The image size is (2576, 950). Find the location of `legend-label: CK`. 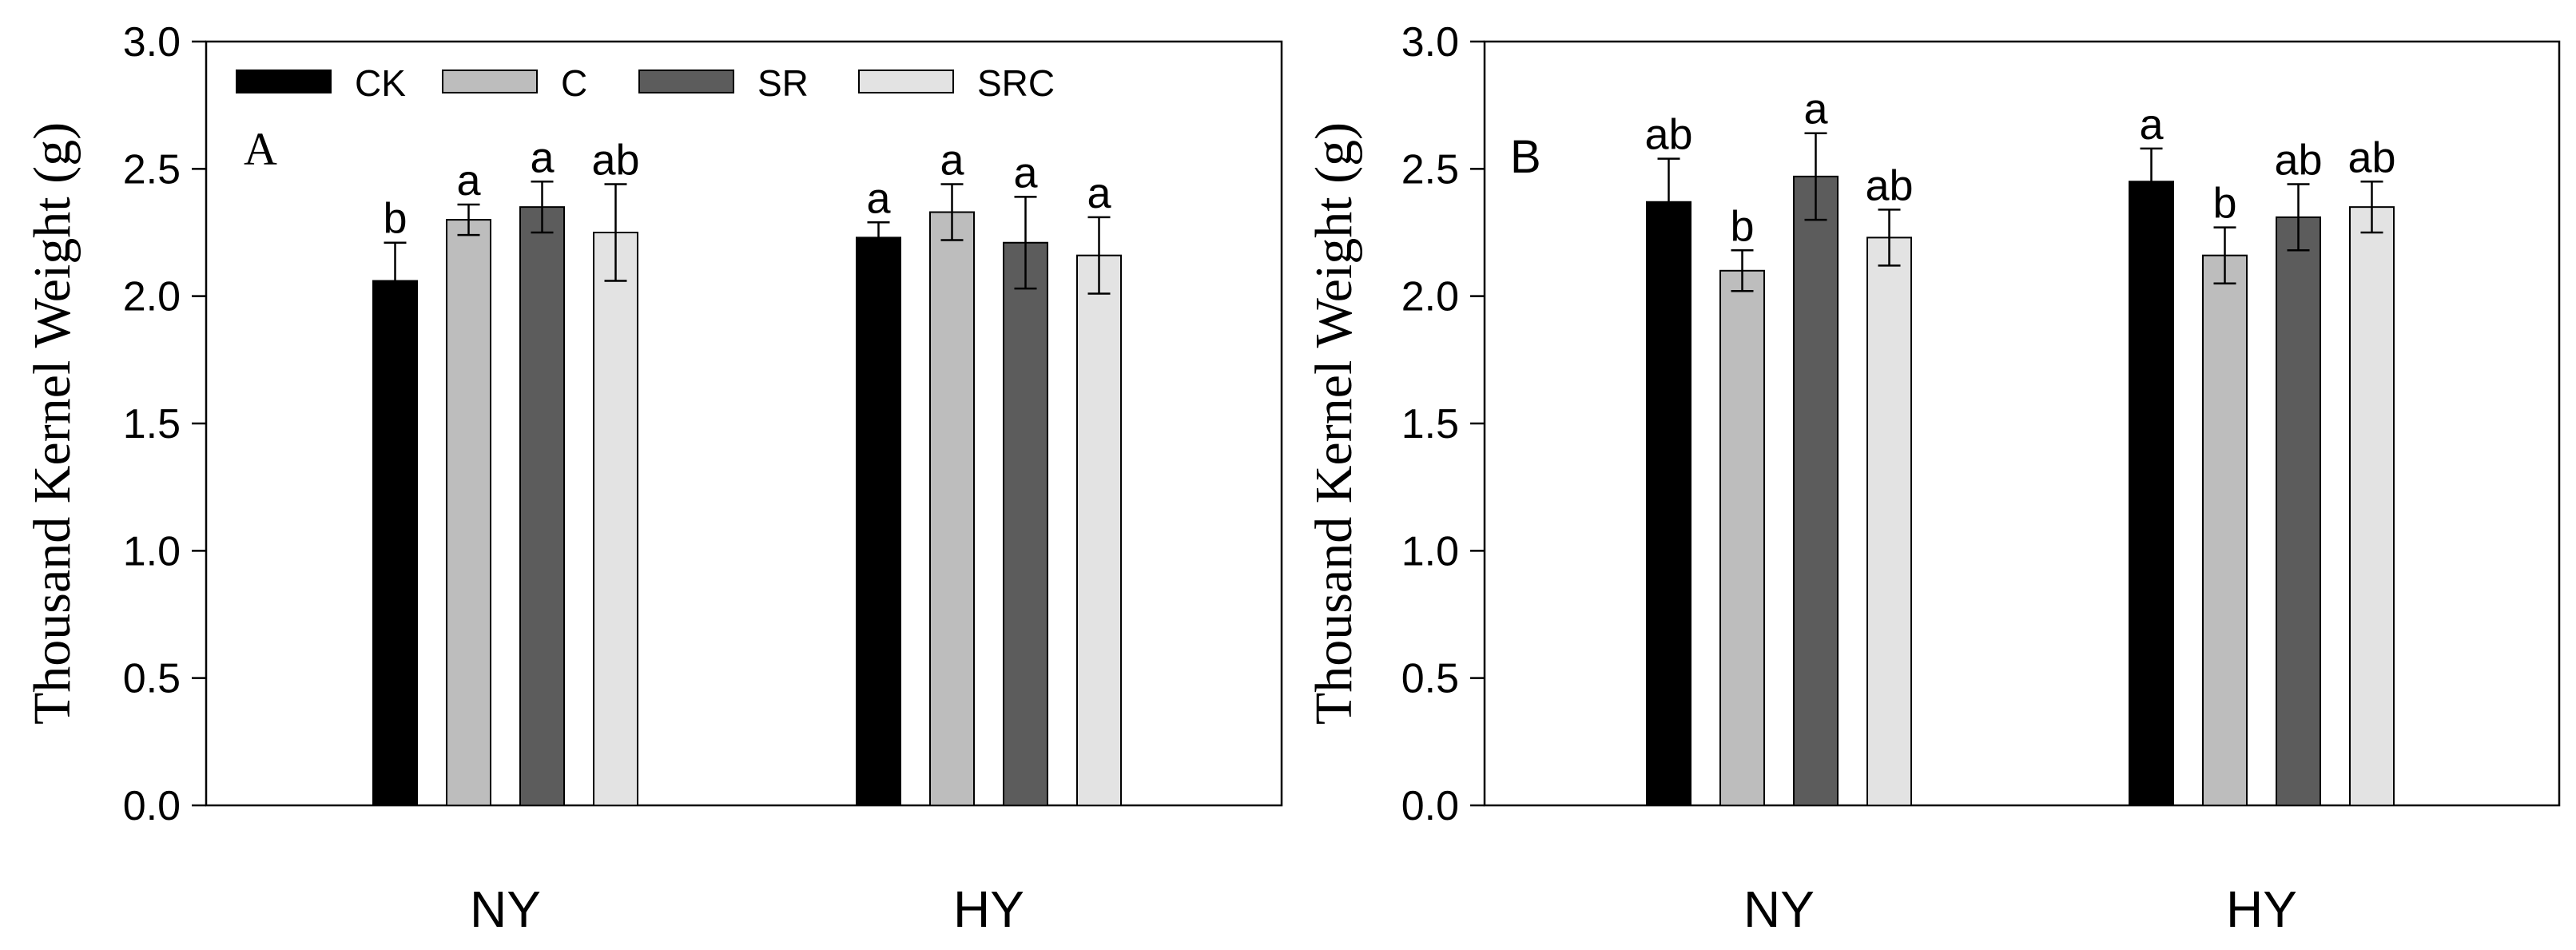

legend-label: CK is located at coordinates (380, 83).